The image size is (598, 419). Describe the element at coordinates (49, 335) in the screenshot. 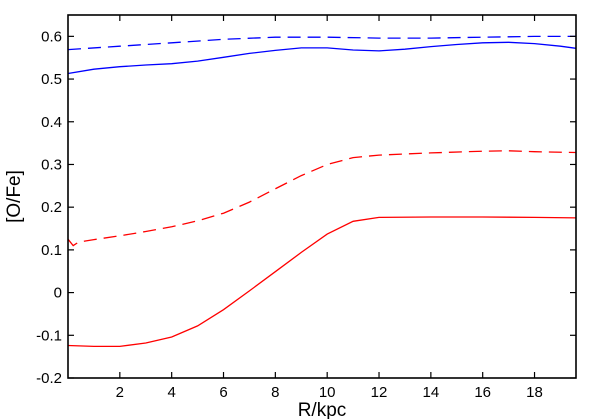

I see `y-tick-label: -0.1` at that location.